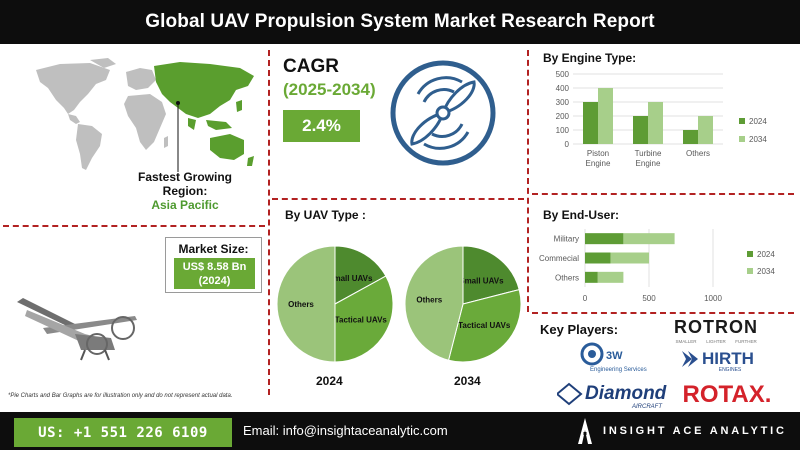  I want to click on cagr-title: CAGR, so click(311, 66).